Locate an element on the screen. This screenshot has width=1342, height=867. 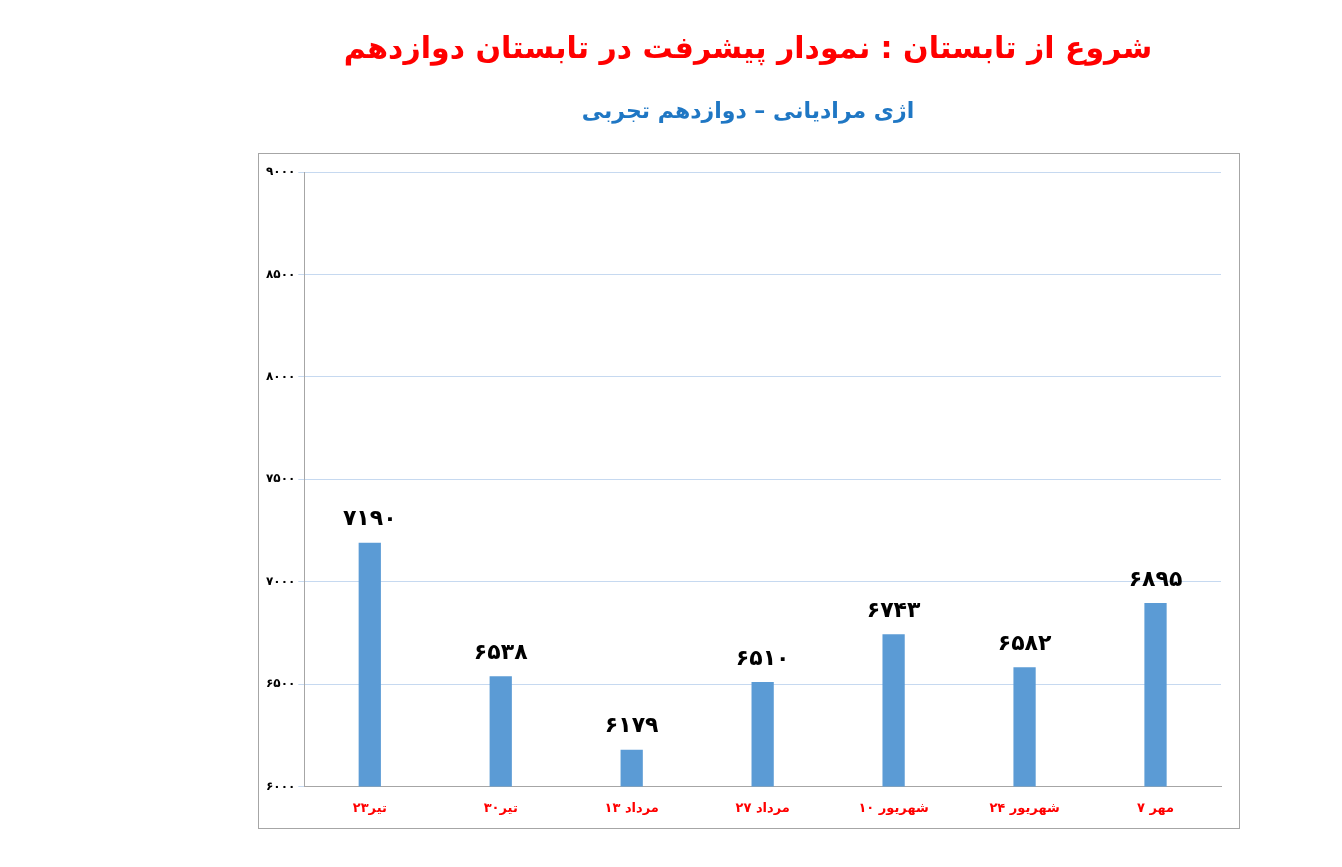
x-tick-label: ۲۳تیر is located at coordinates (369, 807).